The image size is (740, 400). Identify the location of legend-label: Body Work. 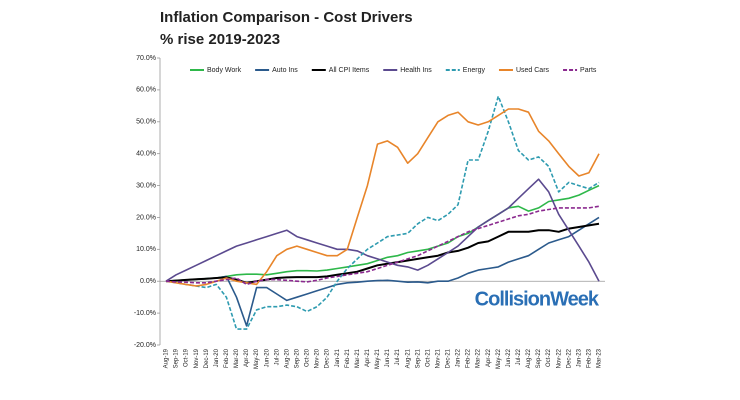
(224, 70).